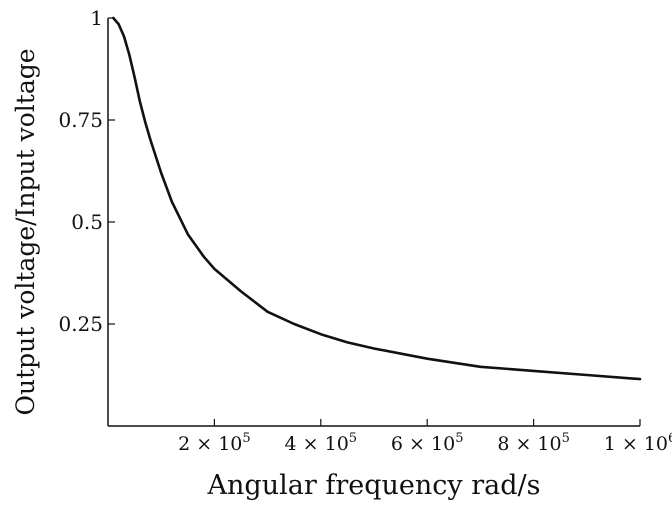 The image size is (672, 508). Describe the element at coordinates (25, 231) in the screenshot. I see `y-axis-title: Output voltage/Input voltage` at that location.